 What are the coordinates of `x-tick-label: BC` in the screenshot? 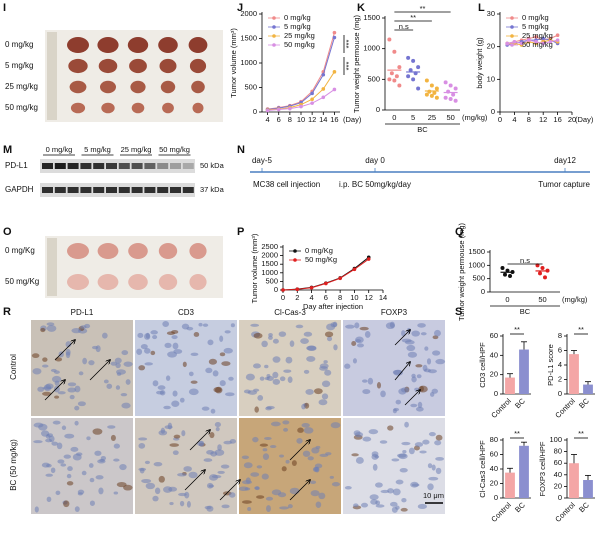 It's located at (520, 403).